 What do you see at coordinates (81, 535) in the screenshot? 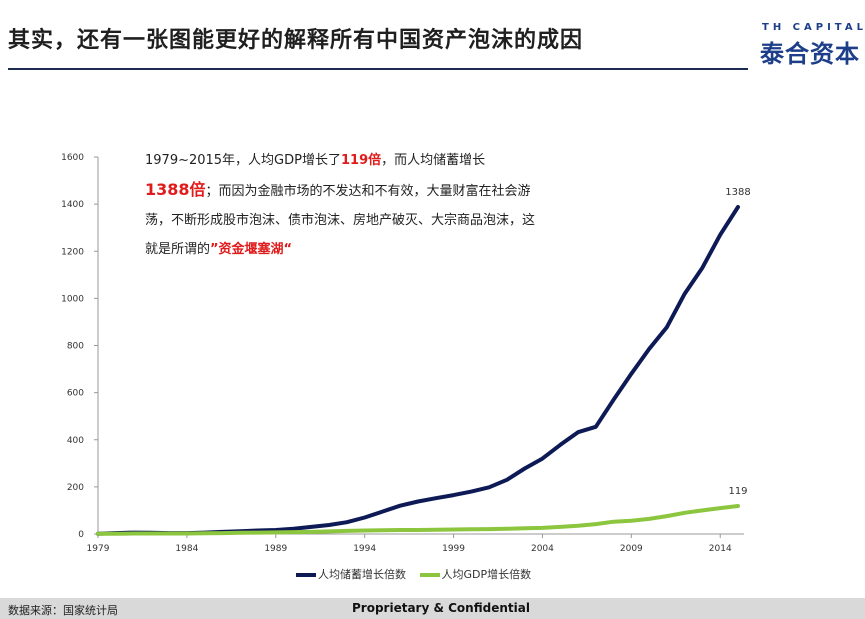
I see `y-tick-label: 0` at bounding box center [81, 535].